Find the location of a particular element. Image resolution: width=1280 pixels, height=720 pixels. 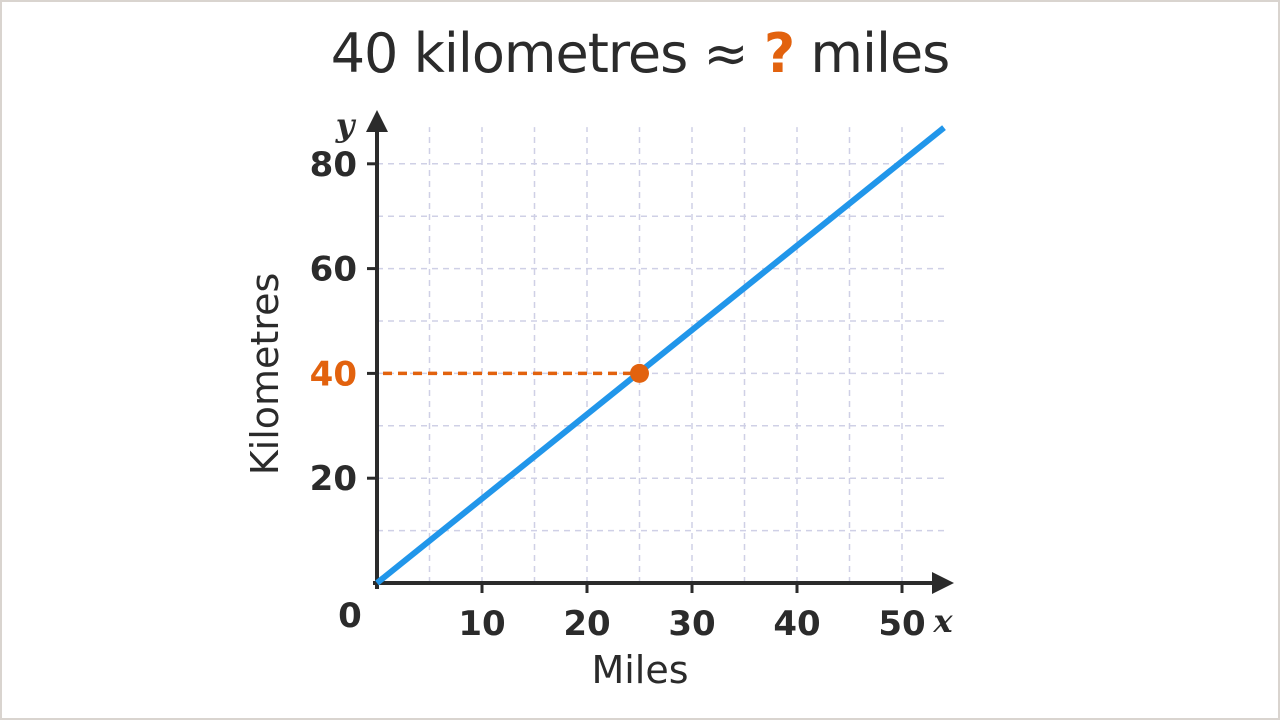

title-suffix: miles is located at coordinates (880, 53).